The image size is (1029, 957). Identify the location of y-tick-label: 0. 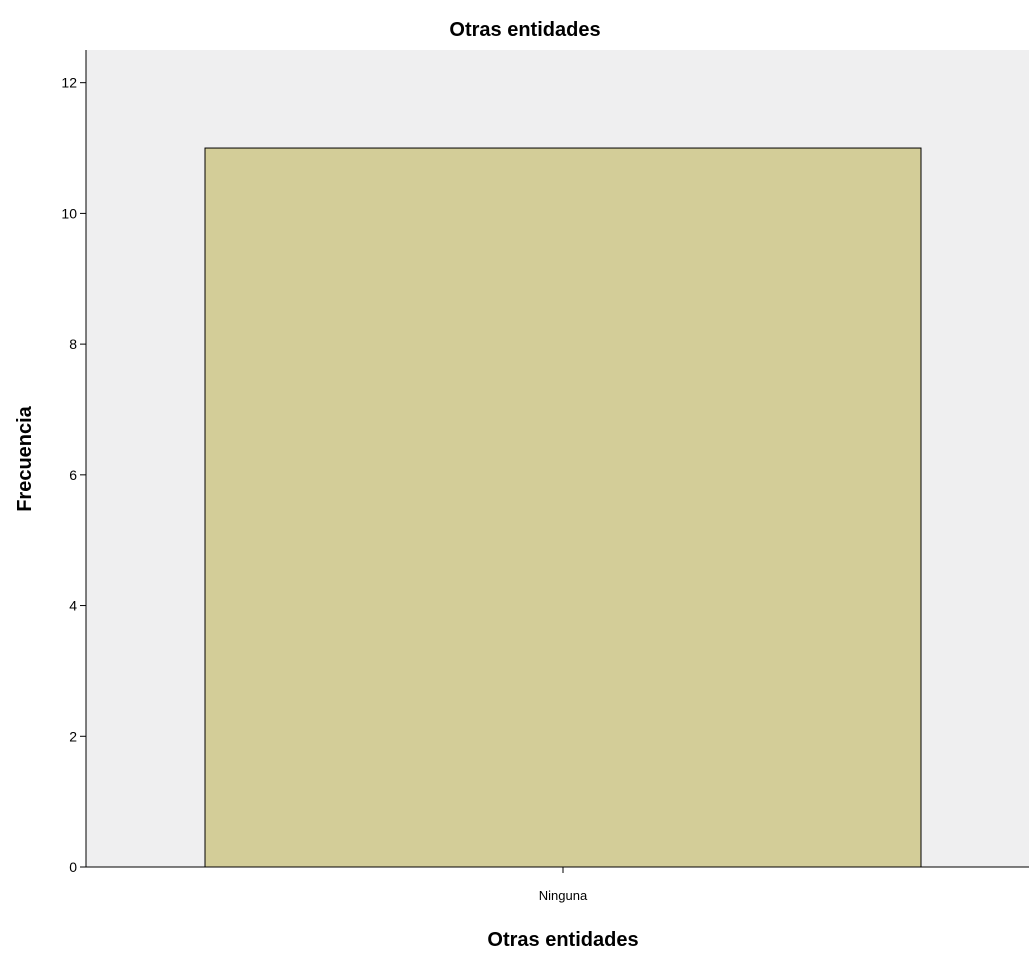
(73, 867).